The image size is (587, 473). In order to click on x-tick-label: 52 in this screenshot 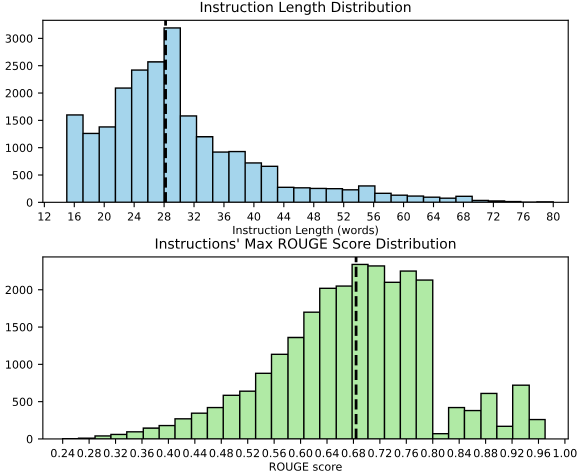, I will do `click(343, 216)`.